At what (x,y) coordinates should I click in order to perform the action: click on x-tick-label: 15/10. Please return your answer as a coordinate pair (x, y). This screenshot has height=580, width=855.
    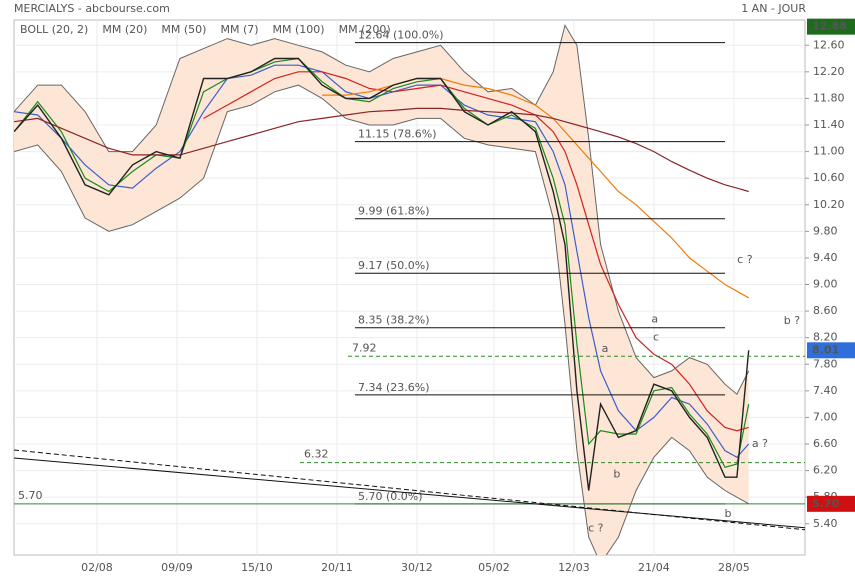
    Looking at the image, I should click on (257, 567).